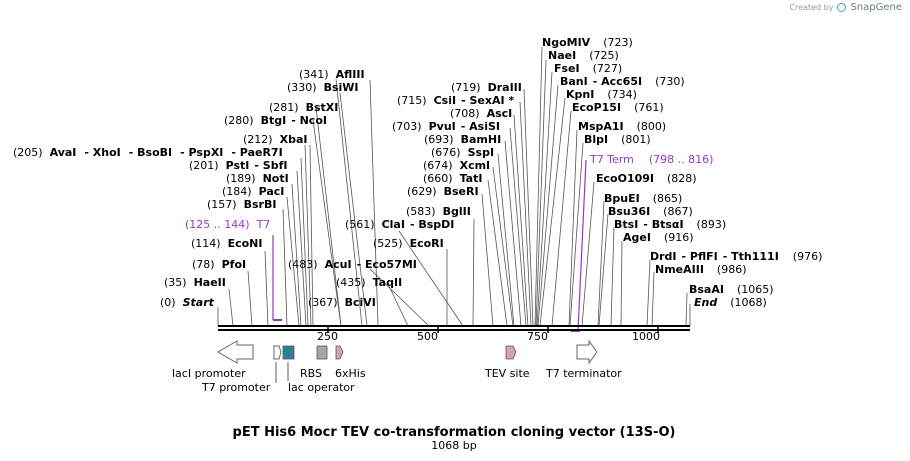  I want to click on enzyme-bsaai: BsaAI (1065), so click(731, 289).